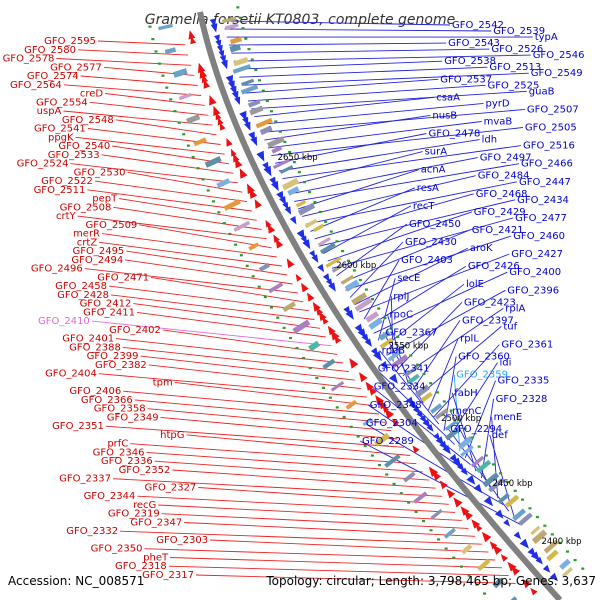  Describe the element at coordinates (400, 387) in the screenshot. I see `gene-label: GFO_2334` at that location.